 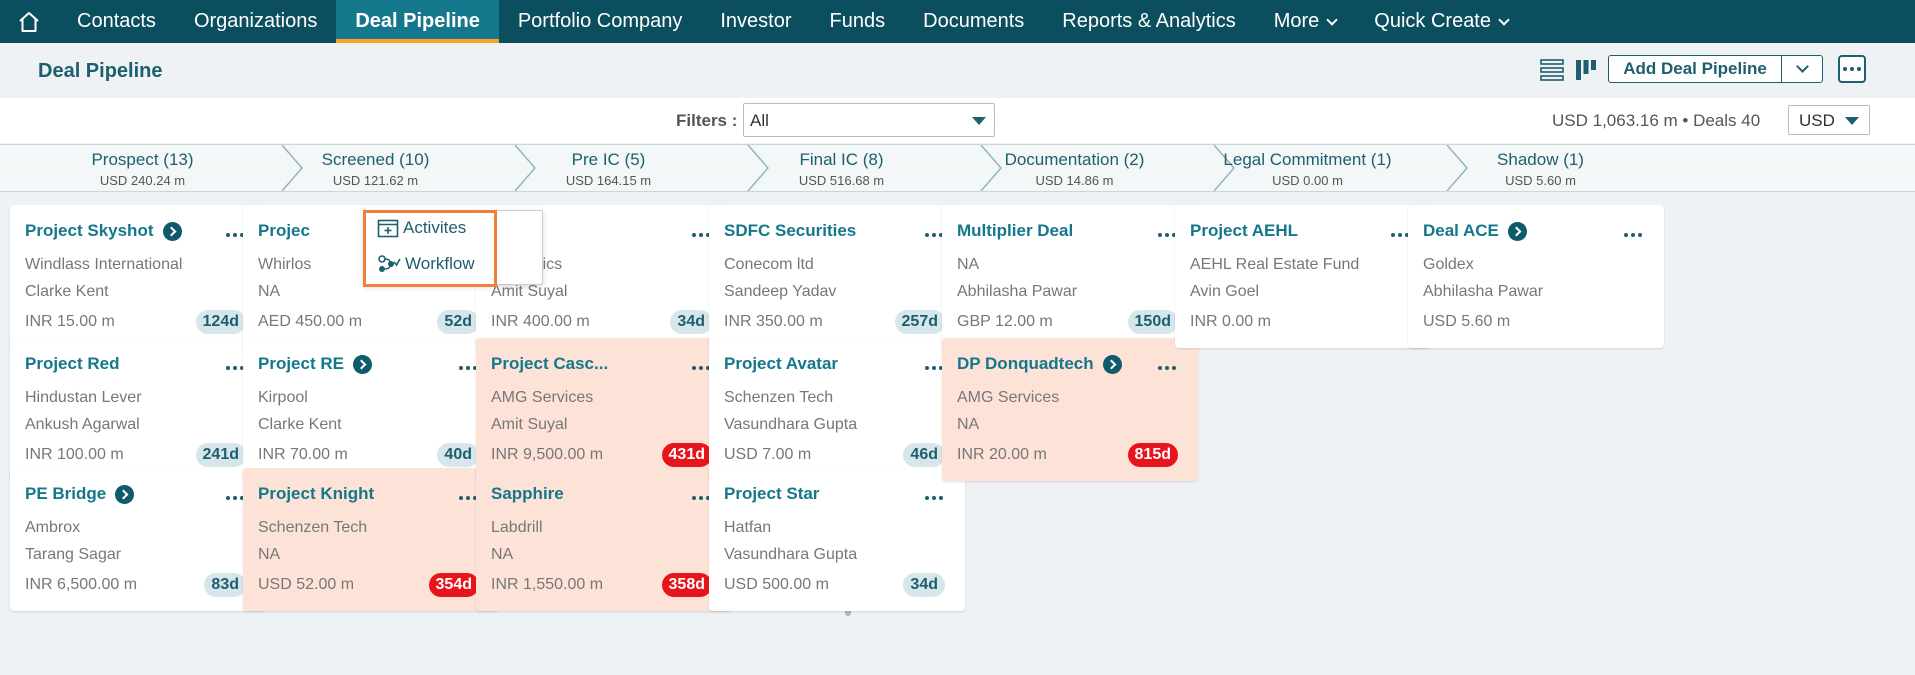 I want to click on add-deal-pipeline-label: Add Deal Pipeline, so click(x=1695, y=69).